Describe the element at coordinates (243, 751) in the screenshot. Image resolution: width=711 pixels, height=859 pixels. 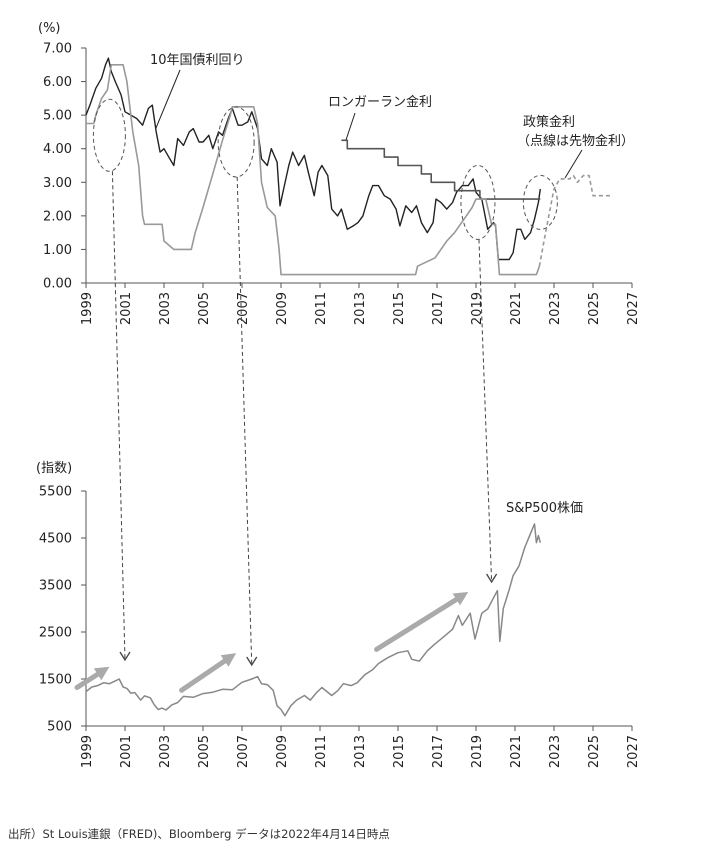
I see `sp500-x-tick-label: 2007` at that location.